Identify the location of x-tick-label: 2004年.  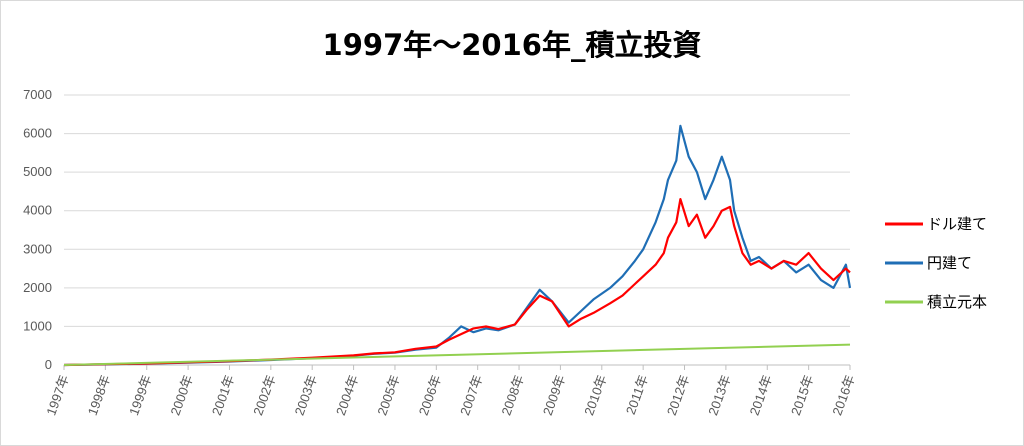
(347, 395).